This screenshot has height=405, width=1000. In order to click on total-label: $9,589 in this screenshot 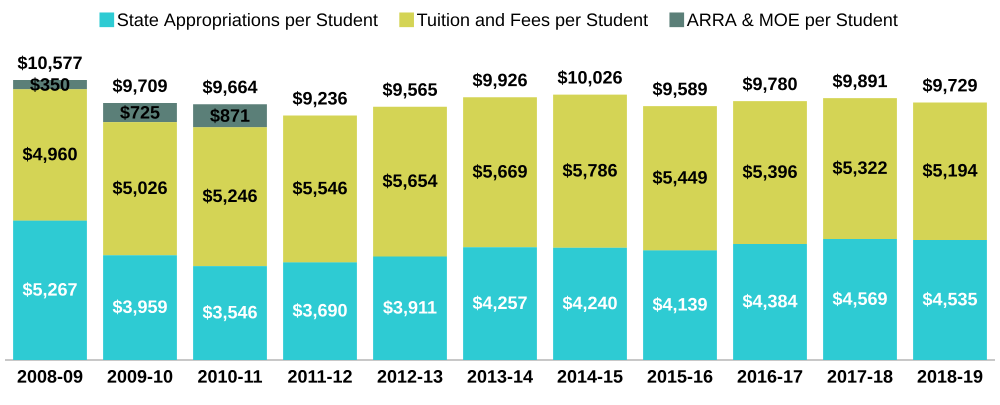, I will do `click(679, 90)`.